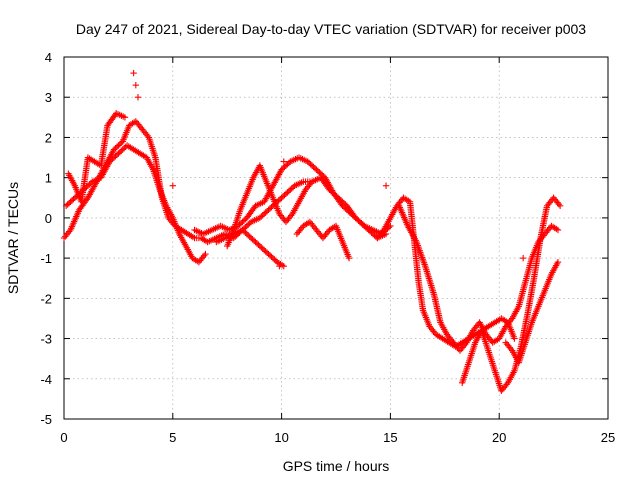 The width and height of the screenshot is (640, 480). I want to click on x-tick-label: 5, so click(172, 437).